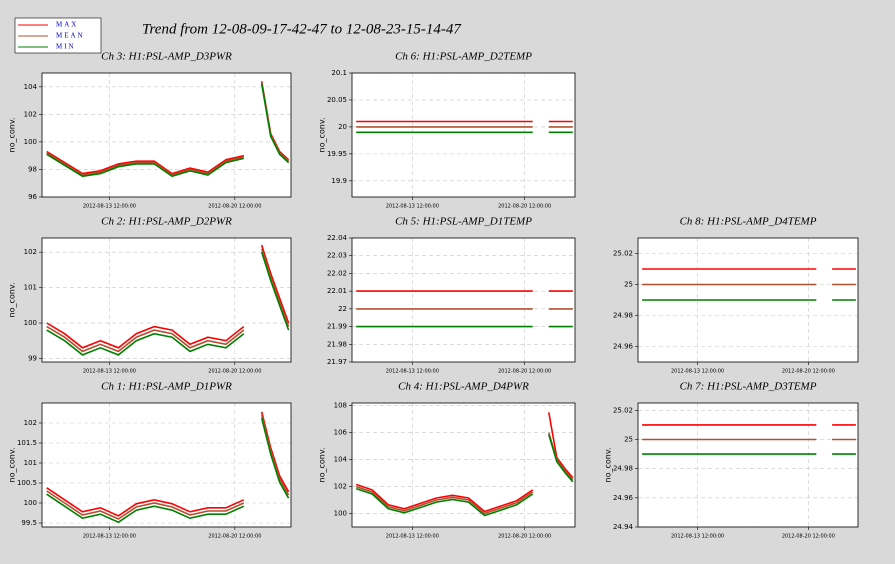 The width and height of the screenshot is (895, 564). I want to click on chart-title: Ch 7: H1:PSL-AMP_D3TEMP, so click(748, 387).